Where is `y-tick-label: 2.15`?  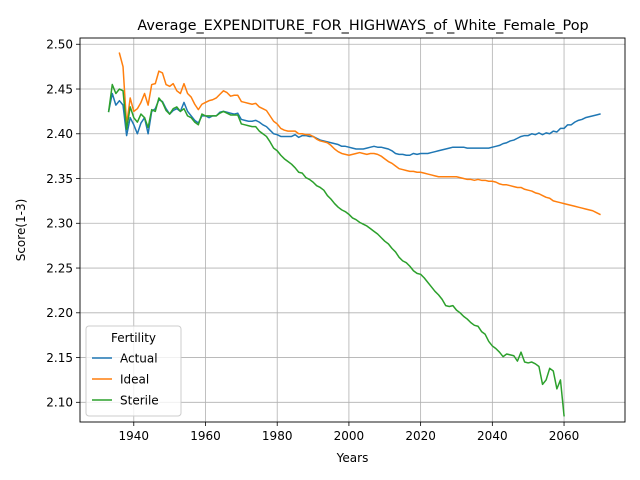
y-tick-label: 2.15 is located at coordinates (59, 358).